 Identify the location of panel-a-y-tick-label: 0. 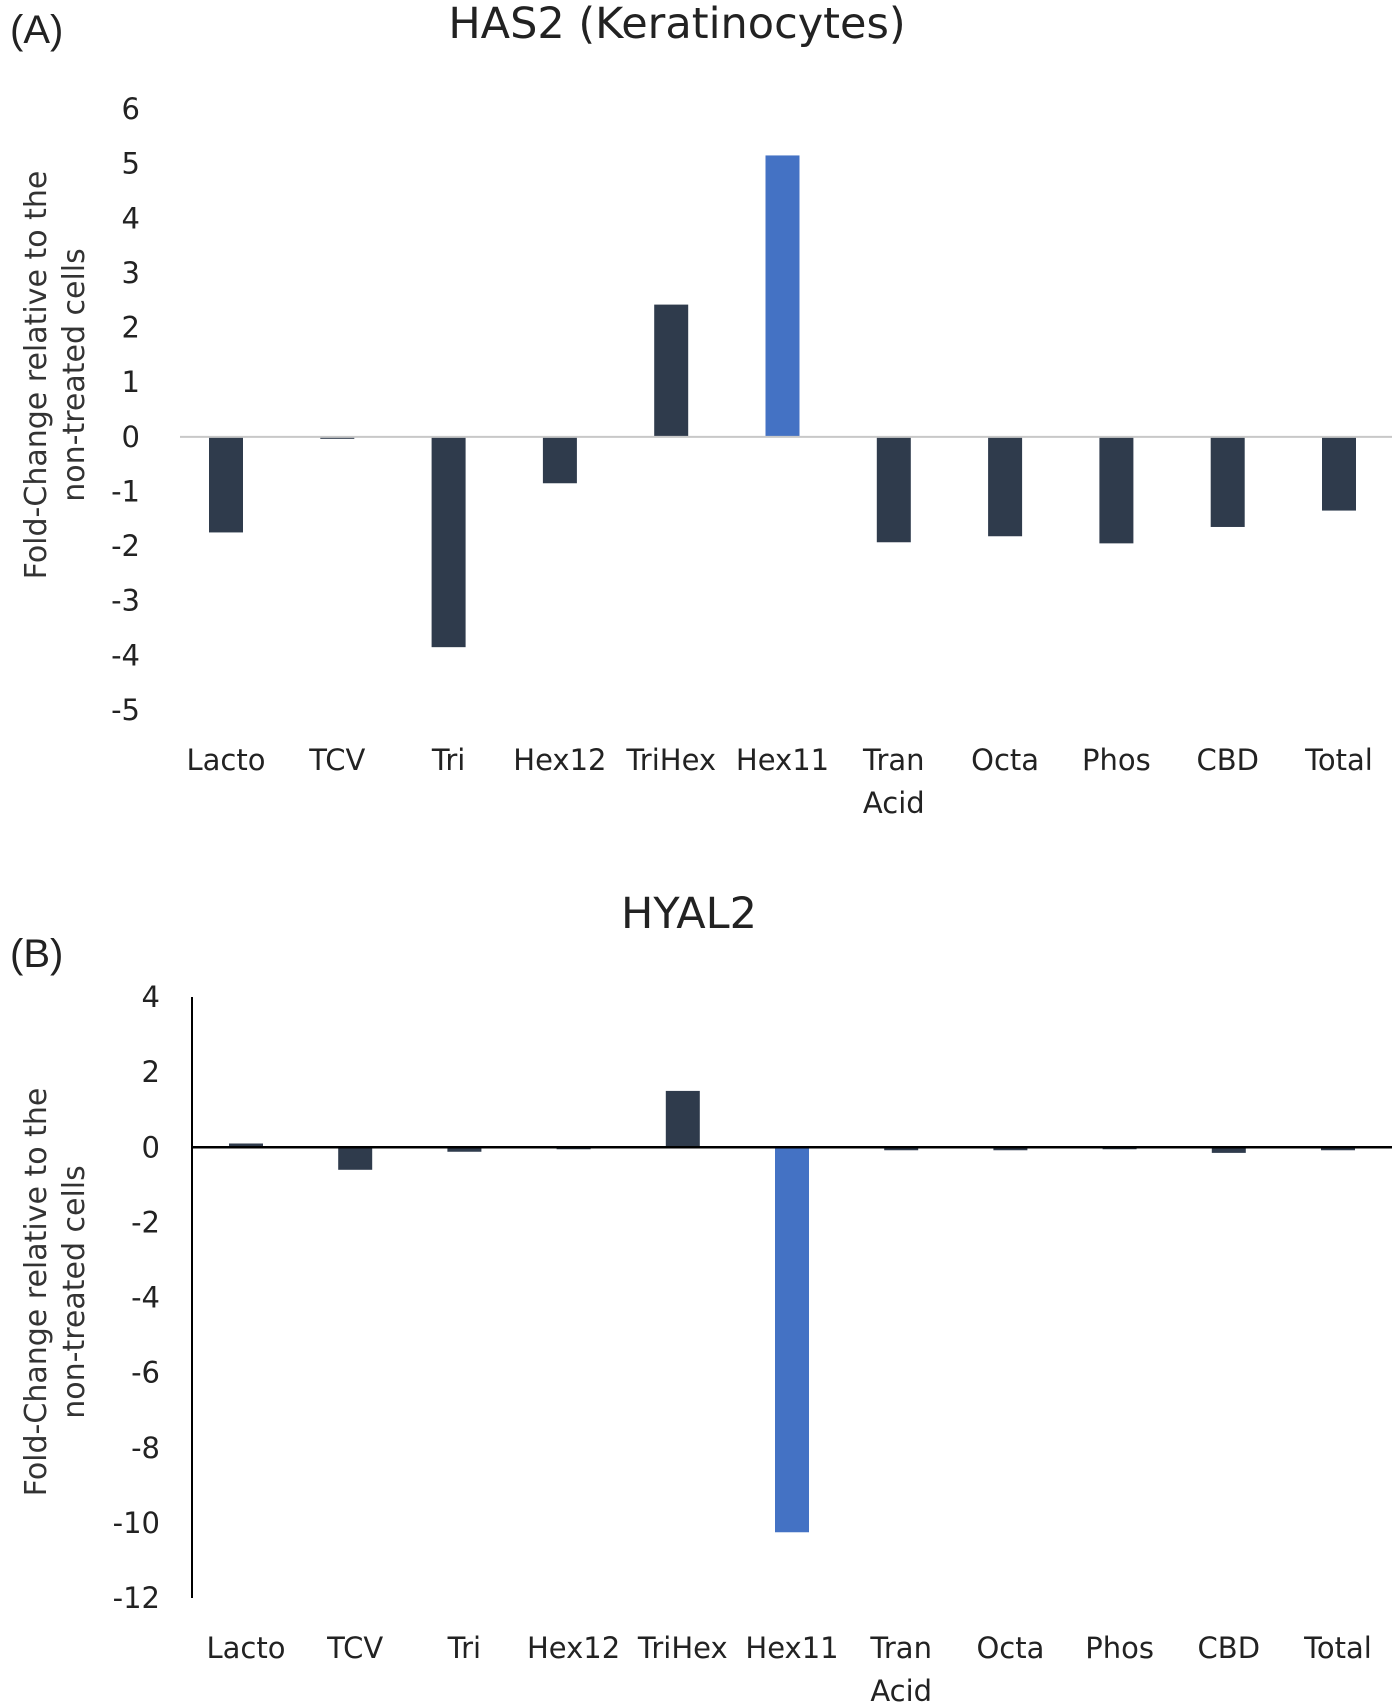
(131, 437).